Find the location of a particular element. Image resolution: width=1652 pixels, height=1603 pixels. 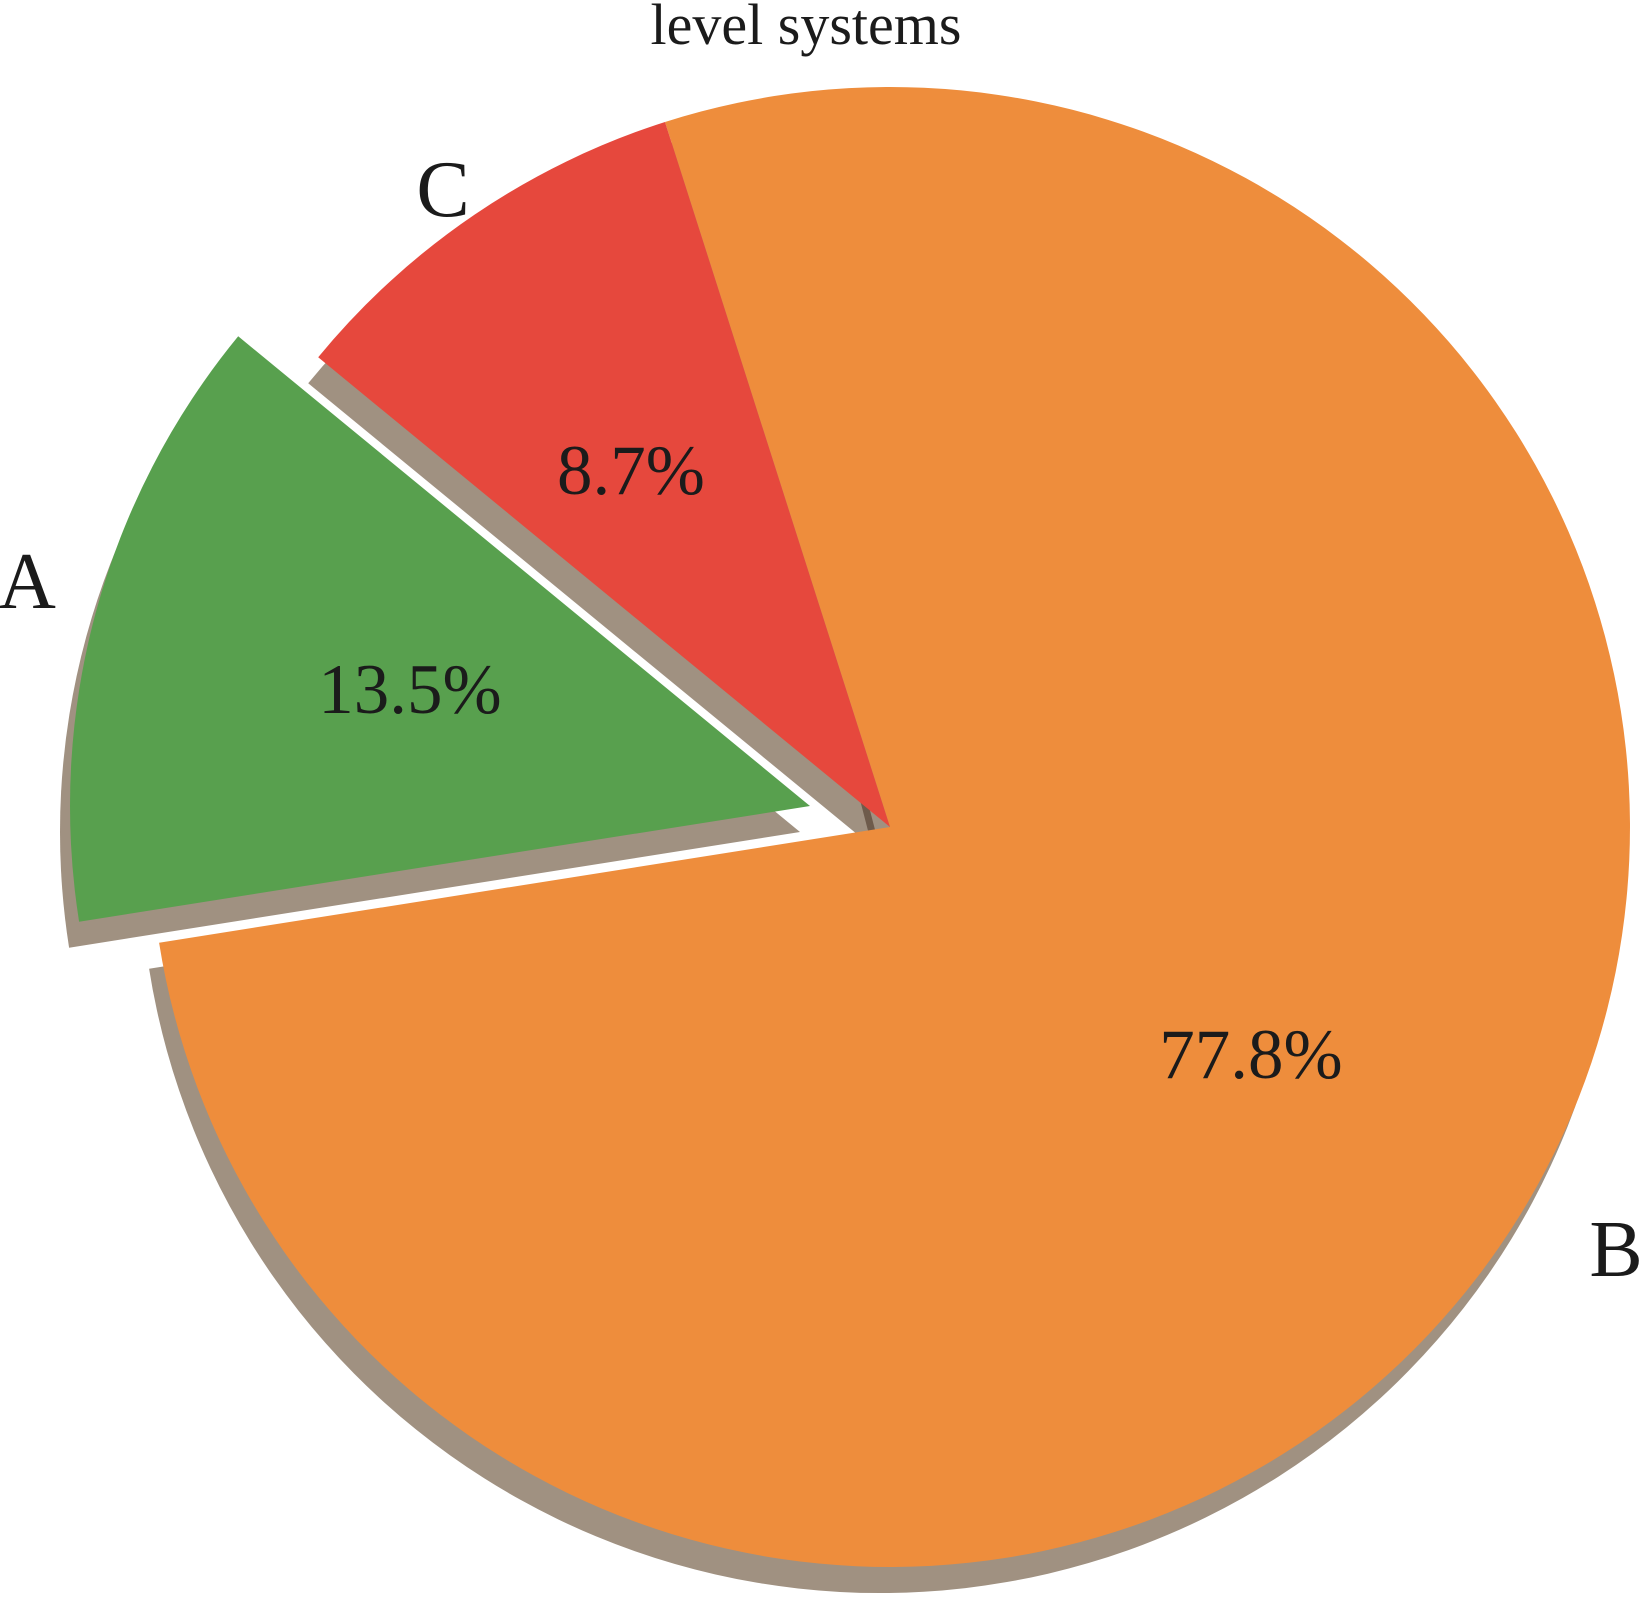

slice-label-b: B is located at coordinates (1615, 1250).